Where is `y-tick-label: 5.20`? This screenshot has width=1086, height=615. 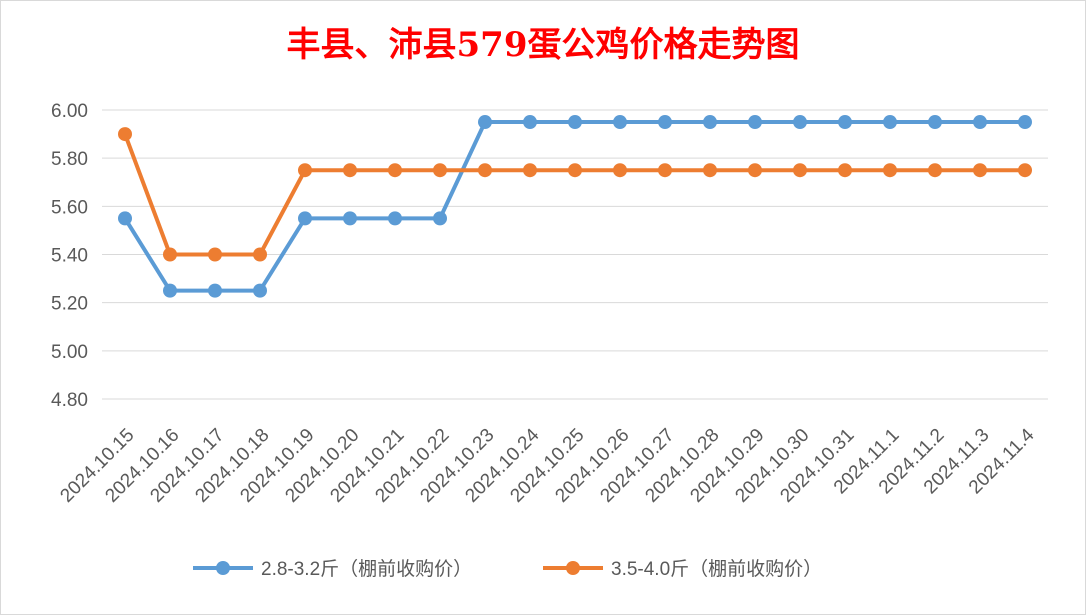
y-tick-label: 5.20 is located at coordinates (69, 304).